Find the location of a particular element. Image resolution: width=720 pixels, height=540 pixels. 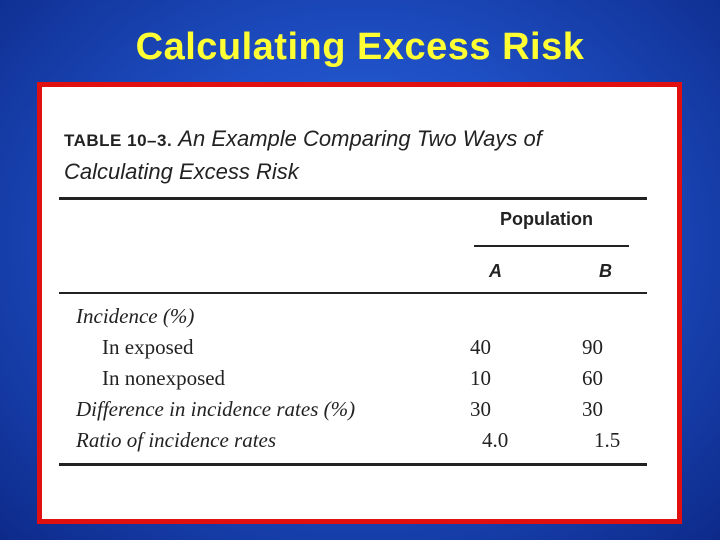

cell-difference-a: 30 is located at coordinates (480, 409).